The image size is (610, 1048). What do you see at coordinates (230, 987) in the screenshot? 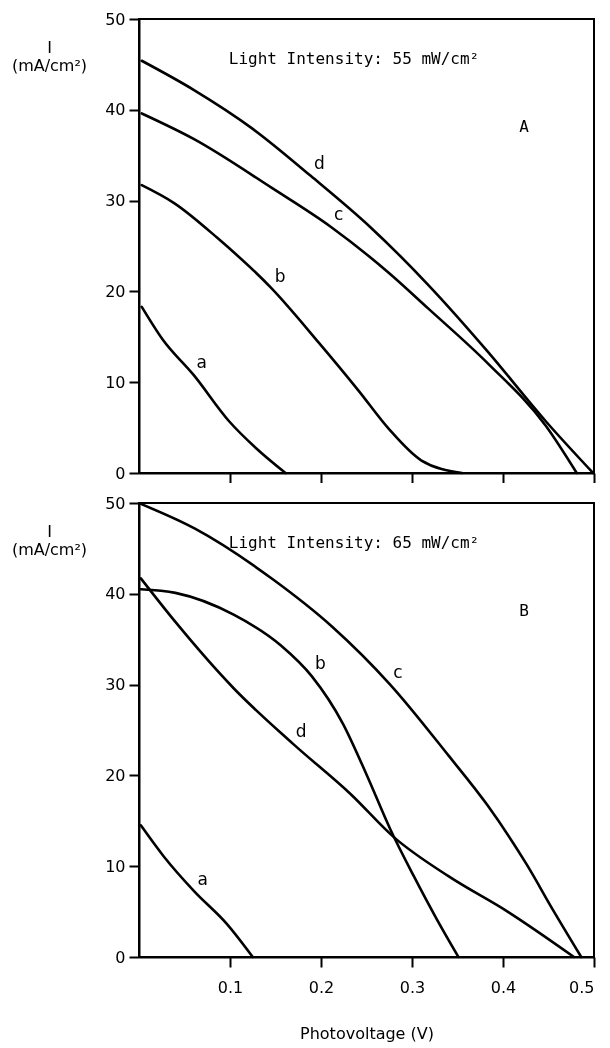
I see `x-tick-label: 0.1` at bounding box center [230, 987].